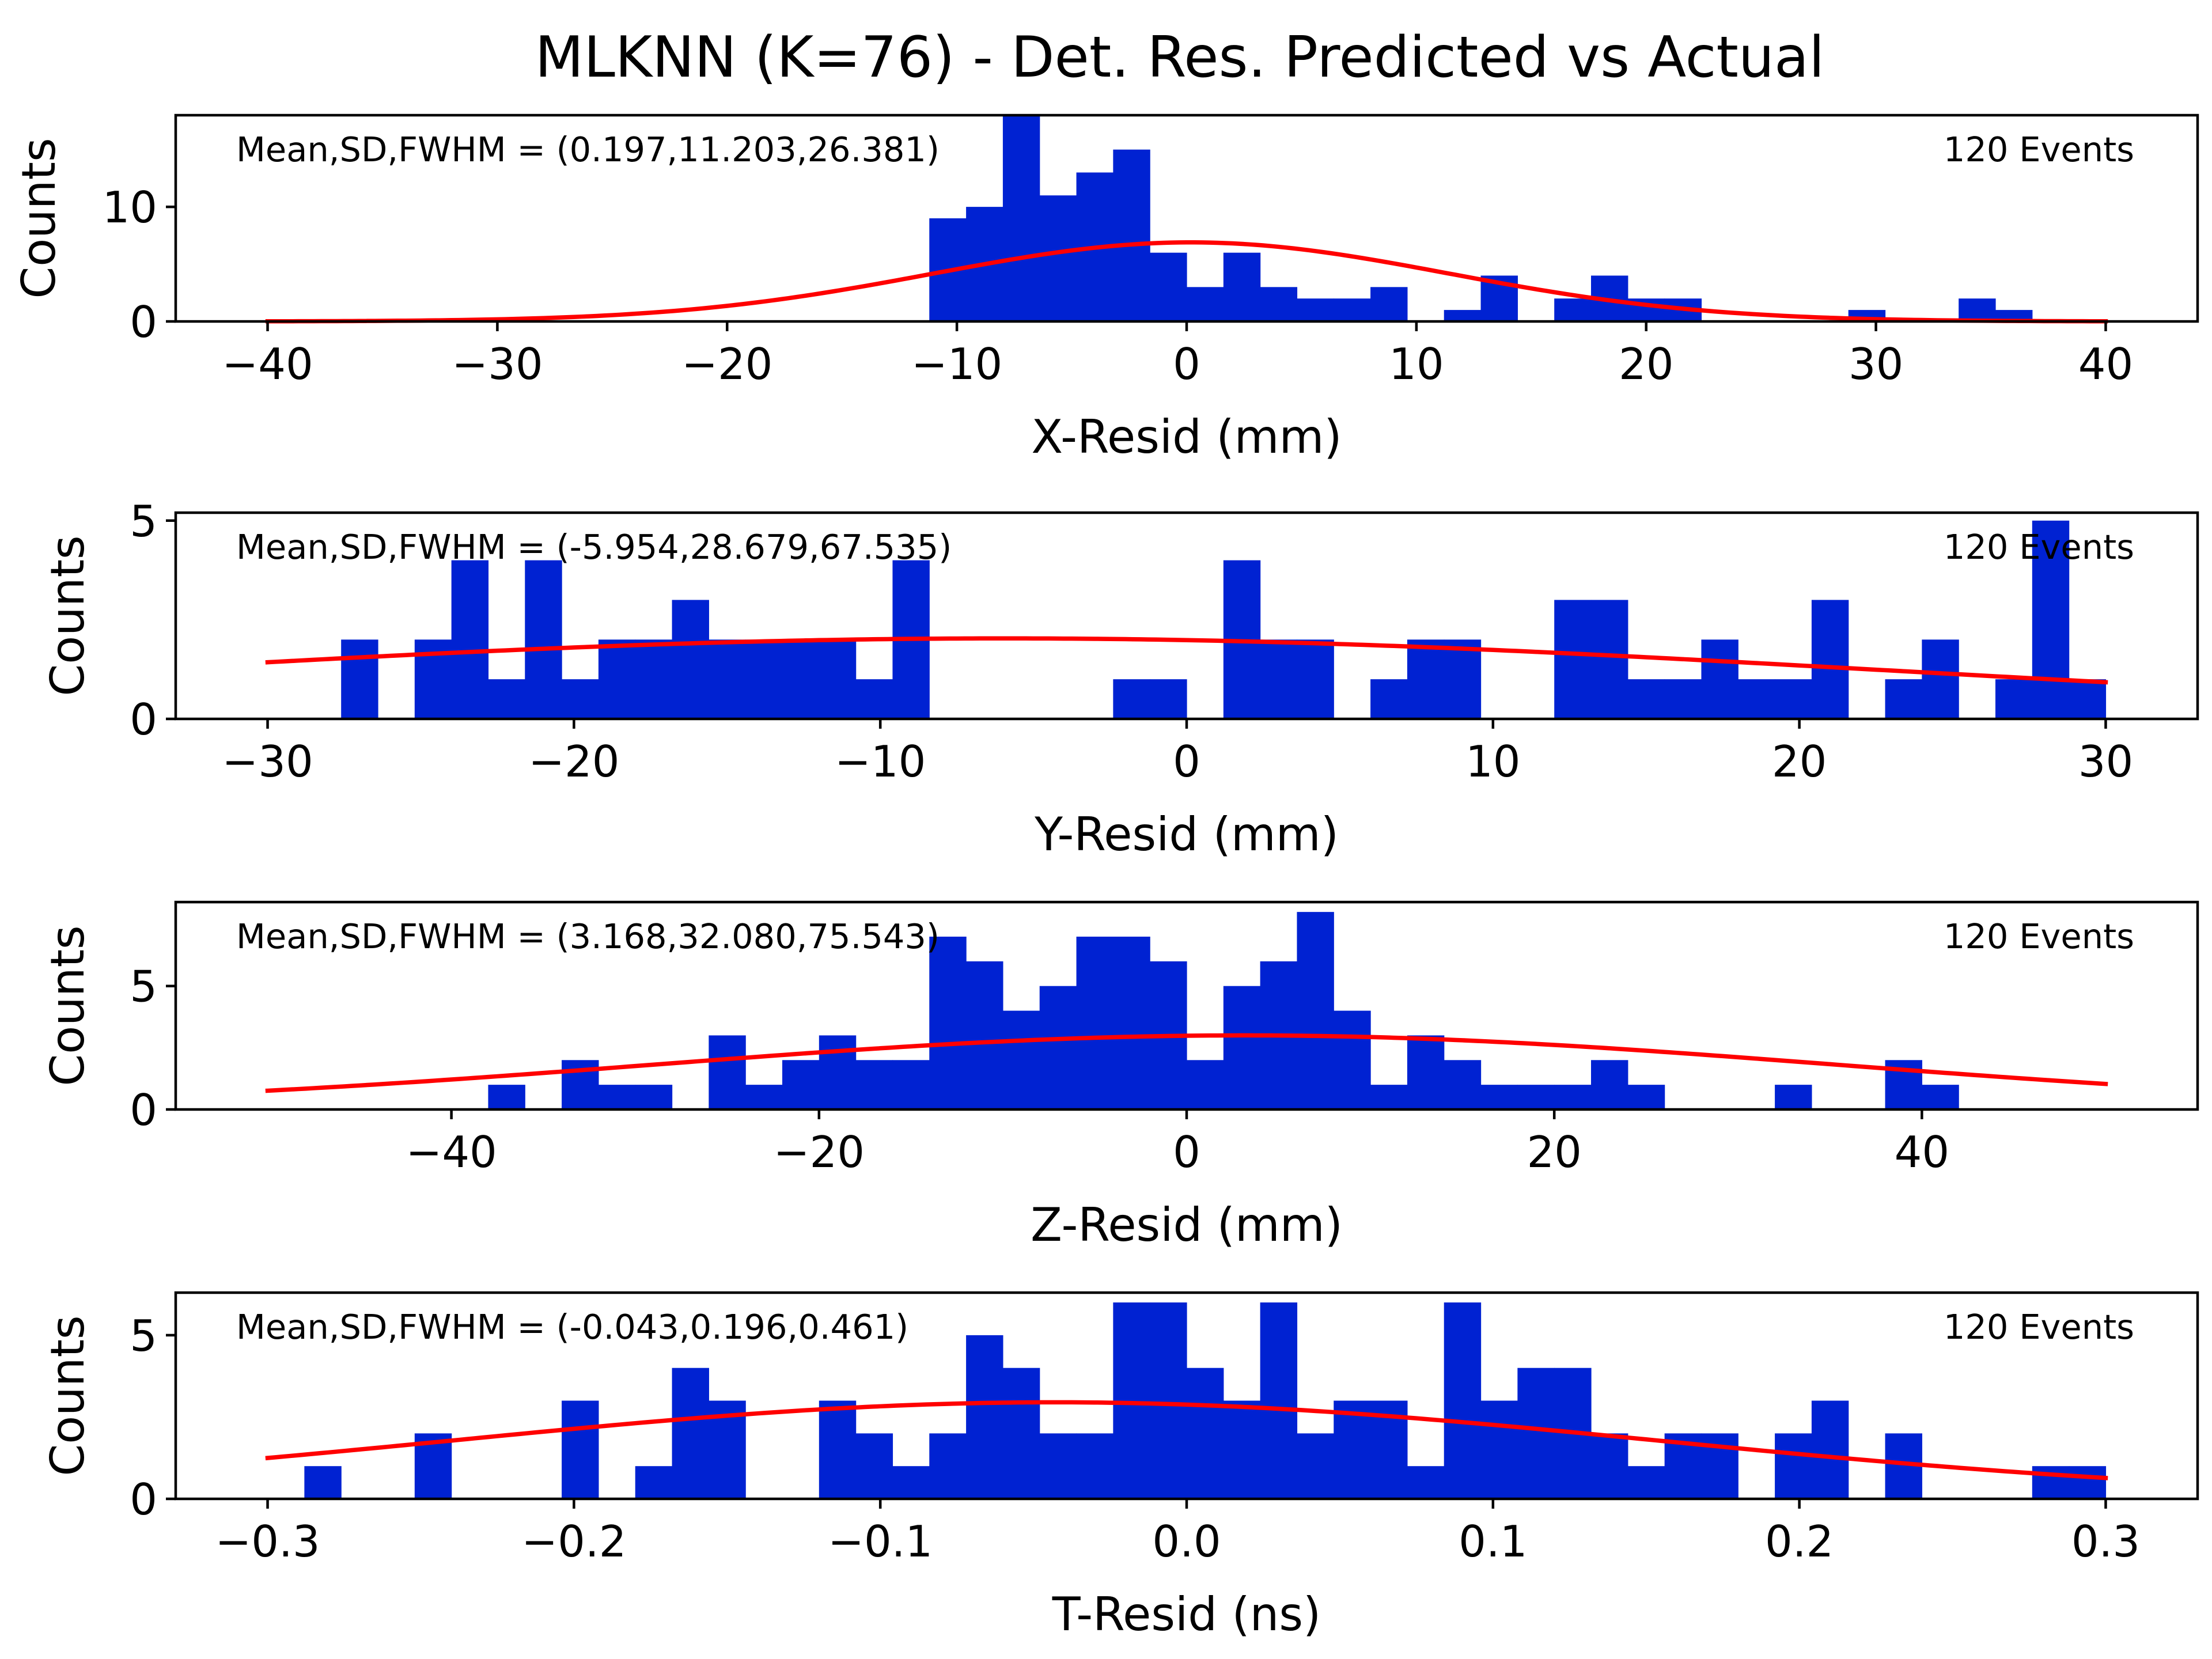  I want to click on x-tick-label: 0.2, so click(1799, 1541).